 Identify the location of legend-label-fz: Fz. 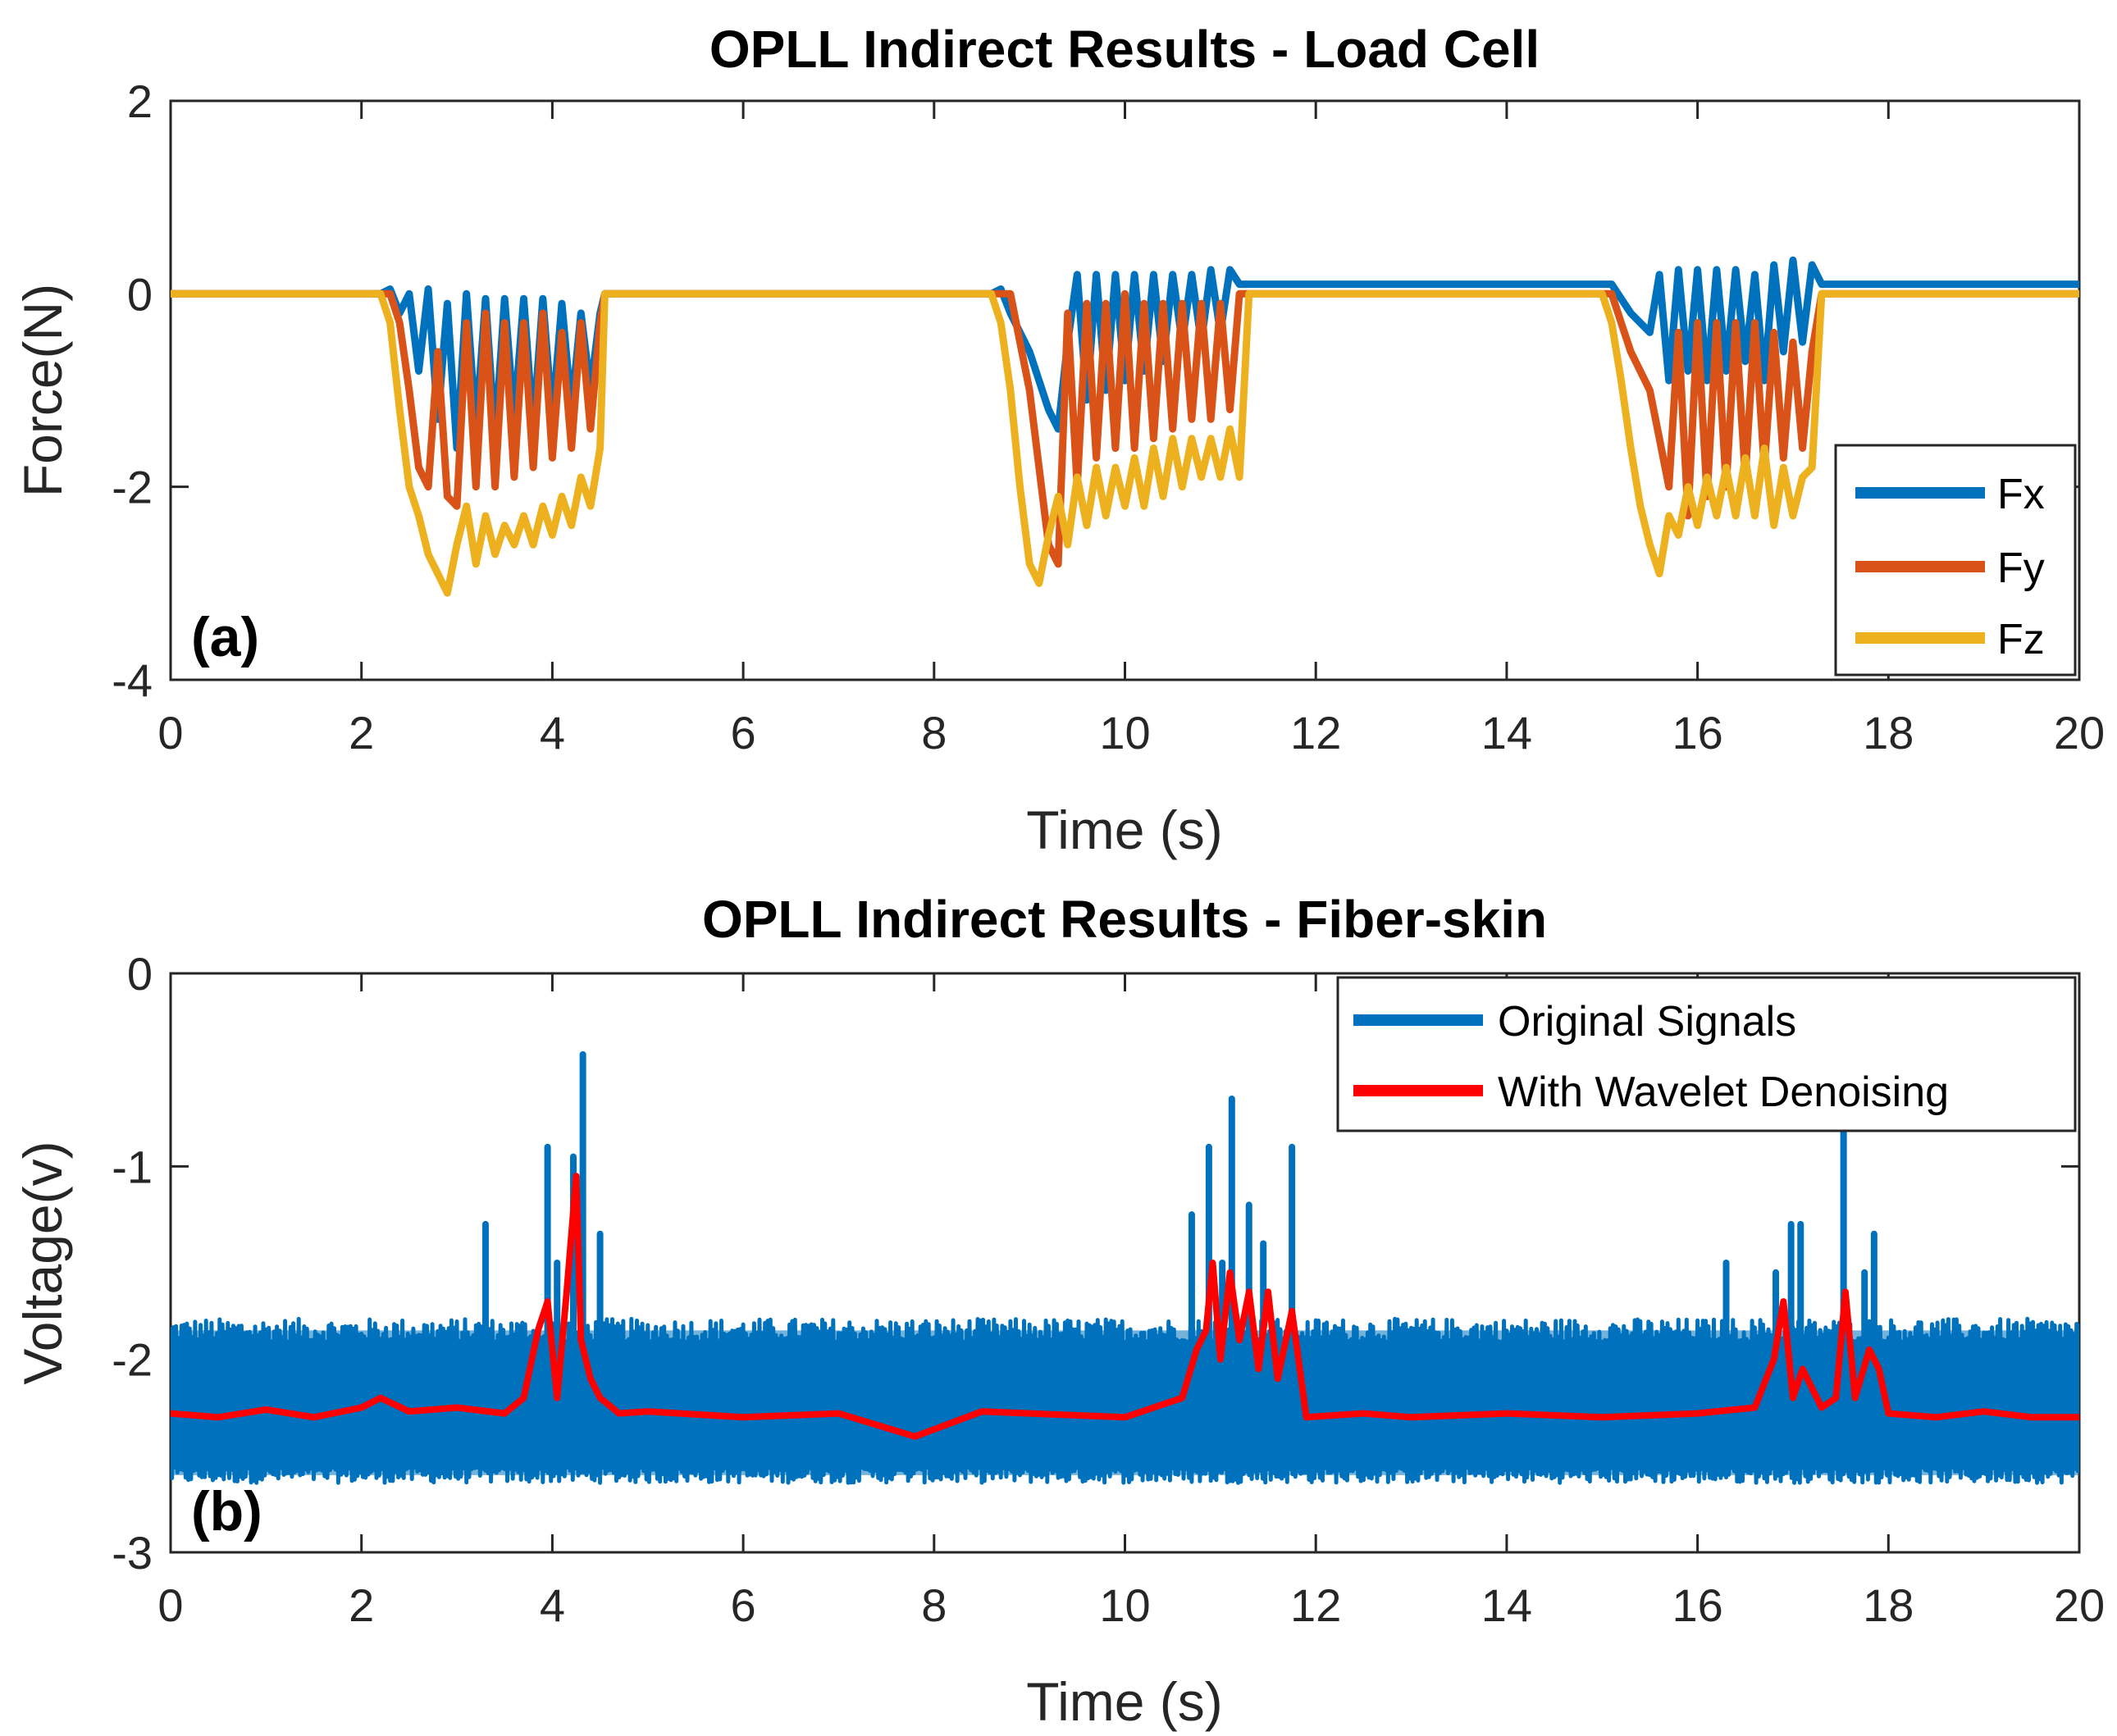
(2021, 639).